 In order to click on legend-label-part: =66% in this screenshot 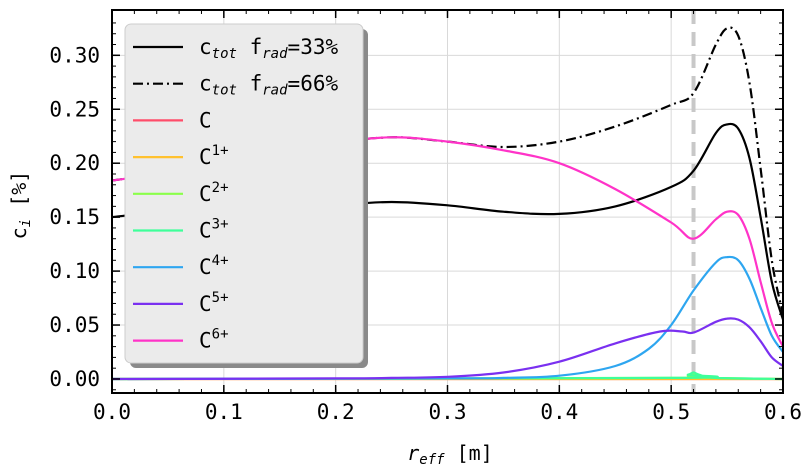, I will do `click(313, 84)`.